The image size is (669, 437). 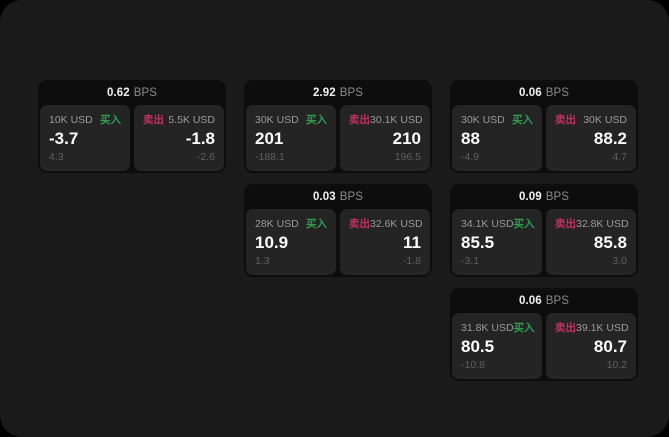 What do you see at coordinates (530, 196) in the screenshot?
I see `bps-value: 0.09` at bounding box center [530, 196].